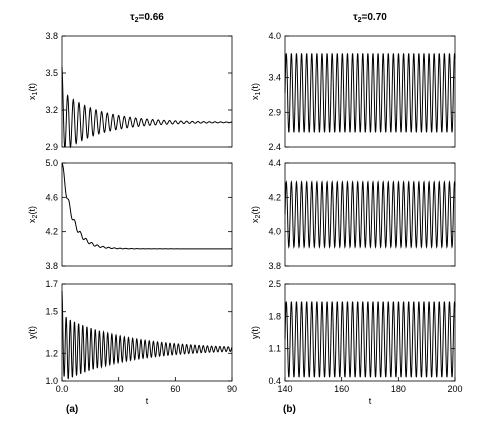  I want to click on y-tick-label: 3.5, so click(51, 73).